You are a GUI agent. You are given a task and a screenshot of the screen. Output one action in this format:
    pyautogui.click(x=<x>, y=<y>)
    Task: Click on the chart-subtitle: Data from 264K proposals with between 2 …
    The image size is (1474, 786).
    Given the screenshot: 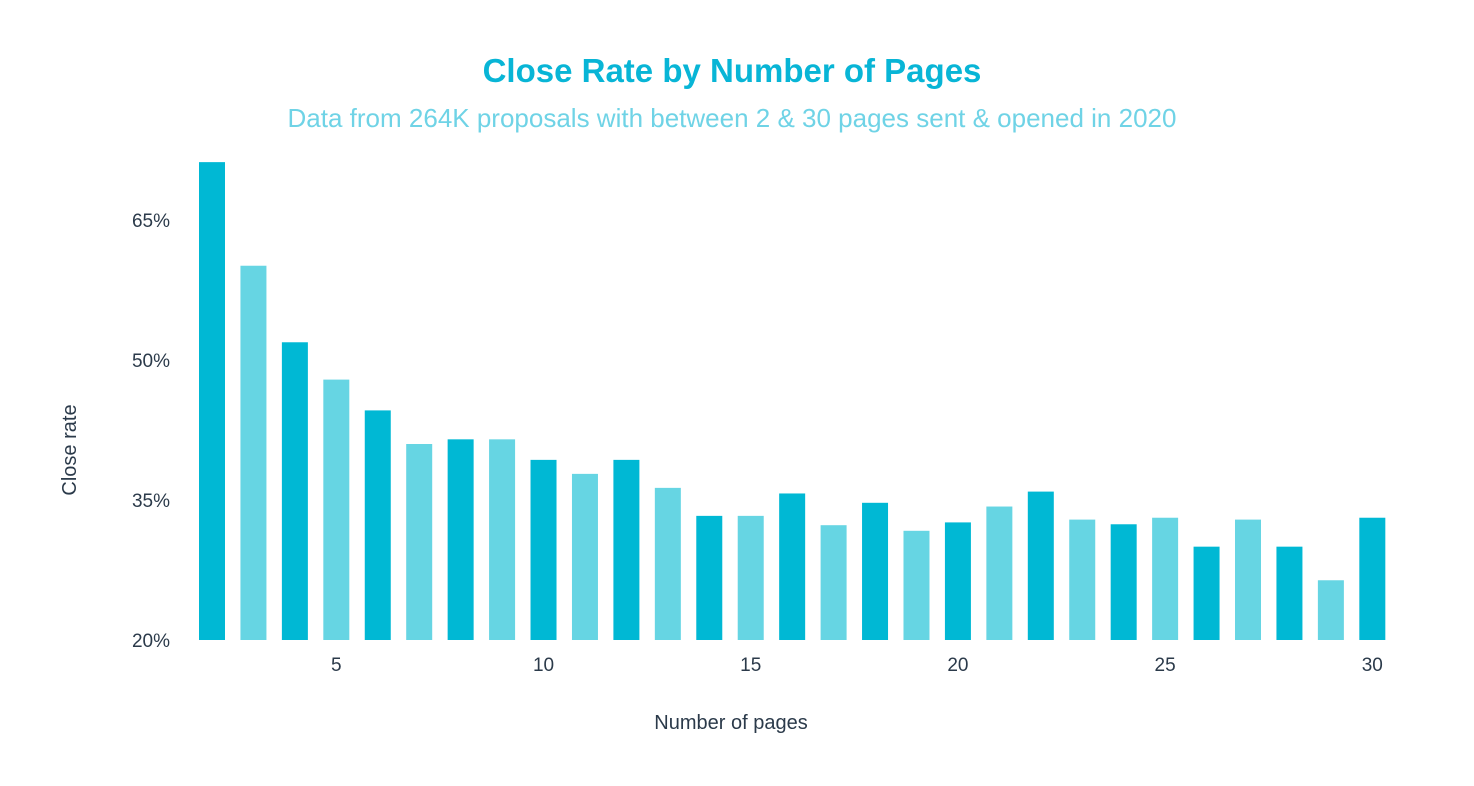 What is the action you would take?
    pyautogui.click(x=732, y=118)
    